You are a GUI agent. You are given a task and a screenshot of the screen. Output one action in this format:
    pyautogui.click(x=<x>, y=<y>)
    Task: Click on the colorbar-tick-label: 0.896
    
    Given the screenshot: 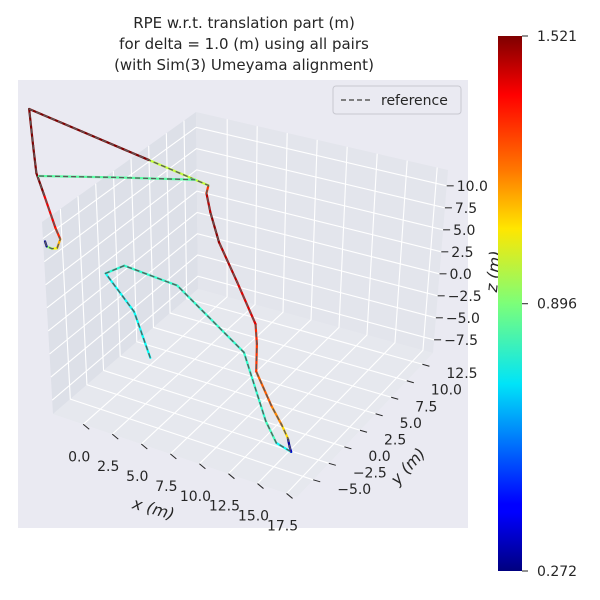 What is the action you would take?
    pyautogui.click(x=557, y=305)
    